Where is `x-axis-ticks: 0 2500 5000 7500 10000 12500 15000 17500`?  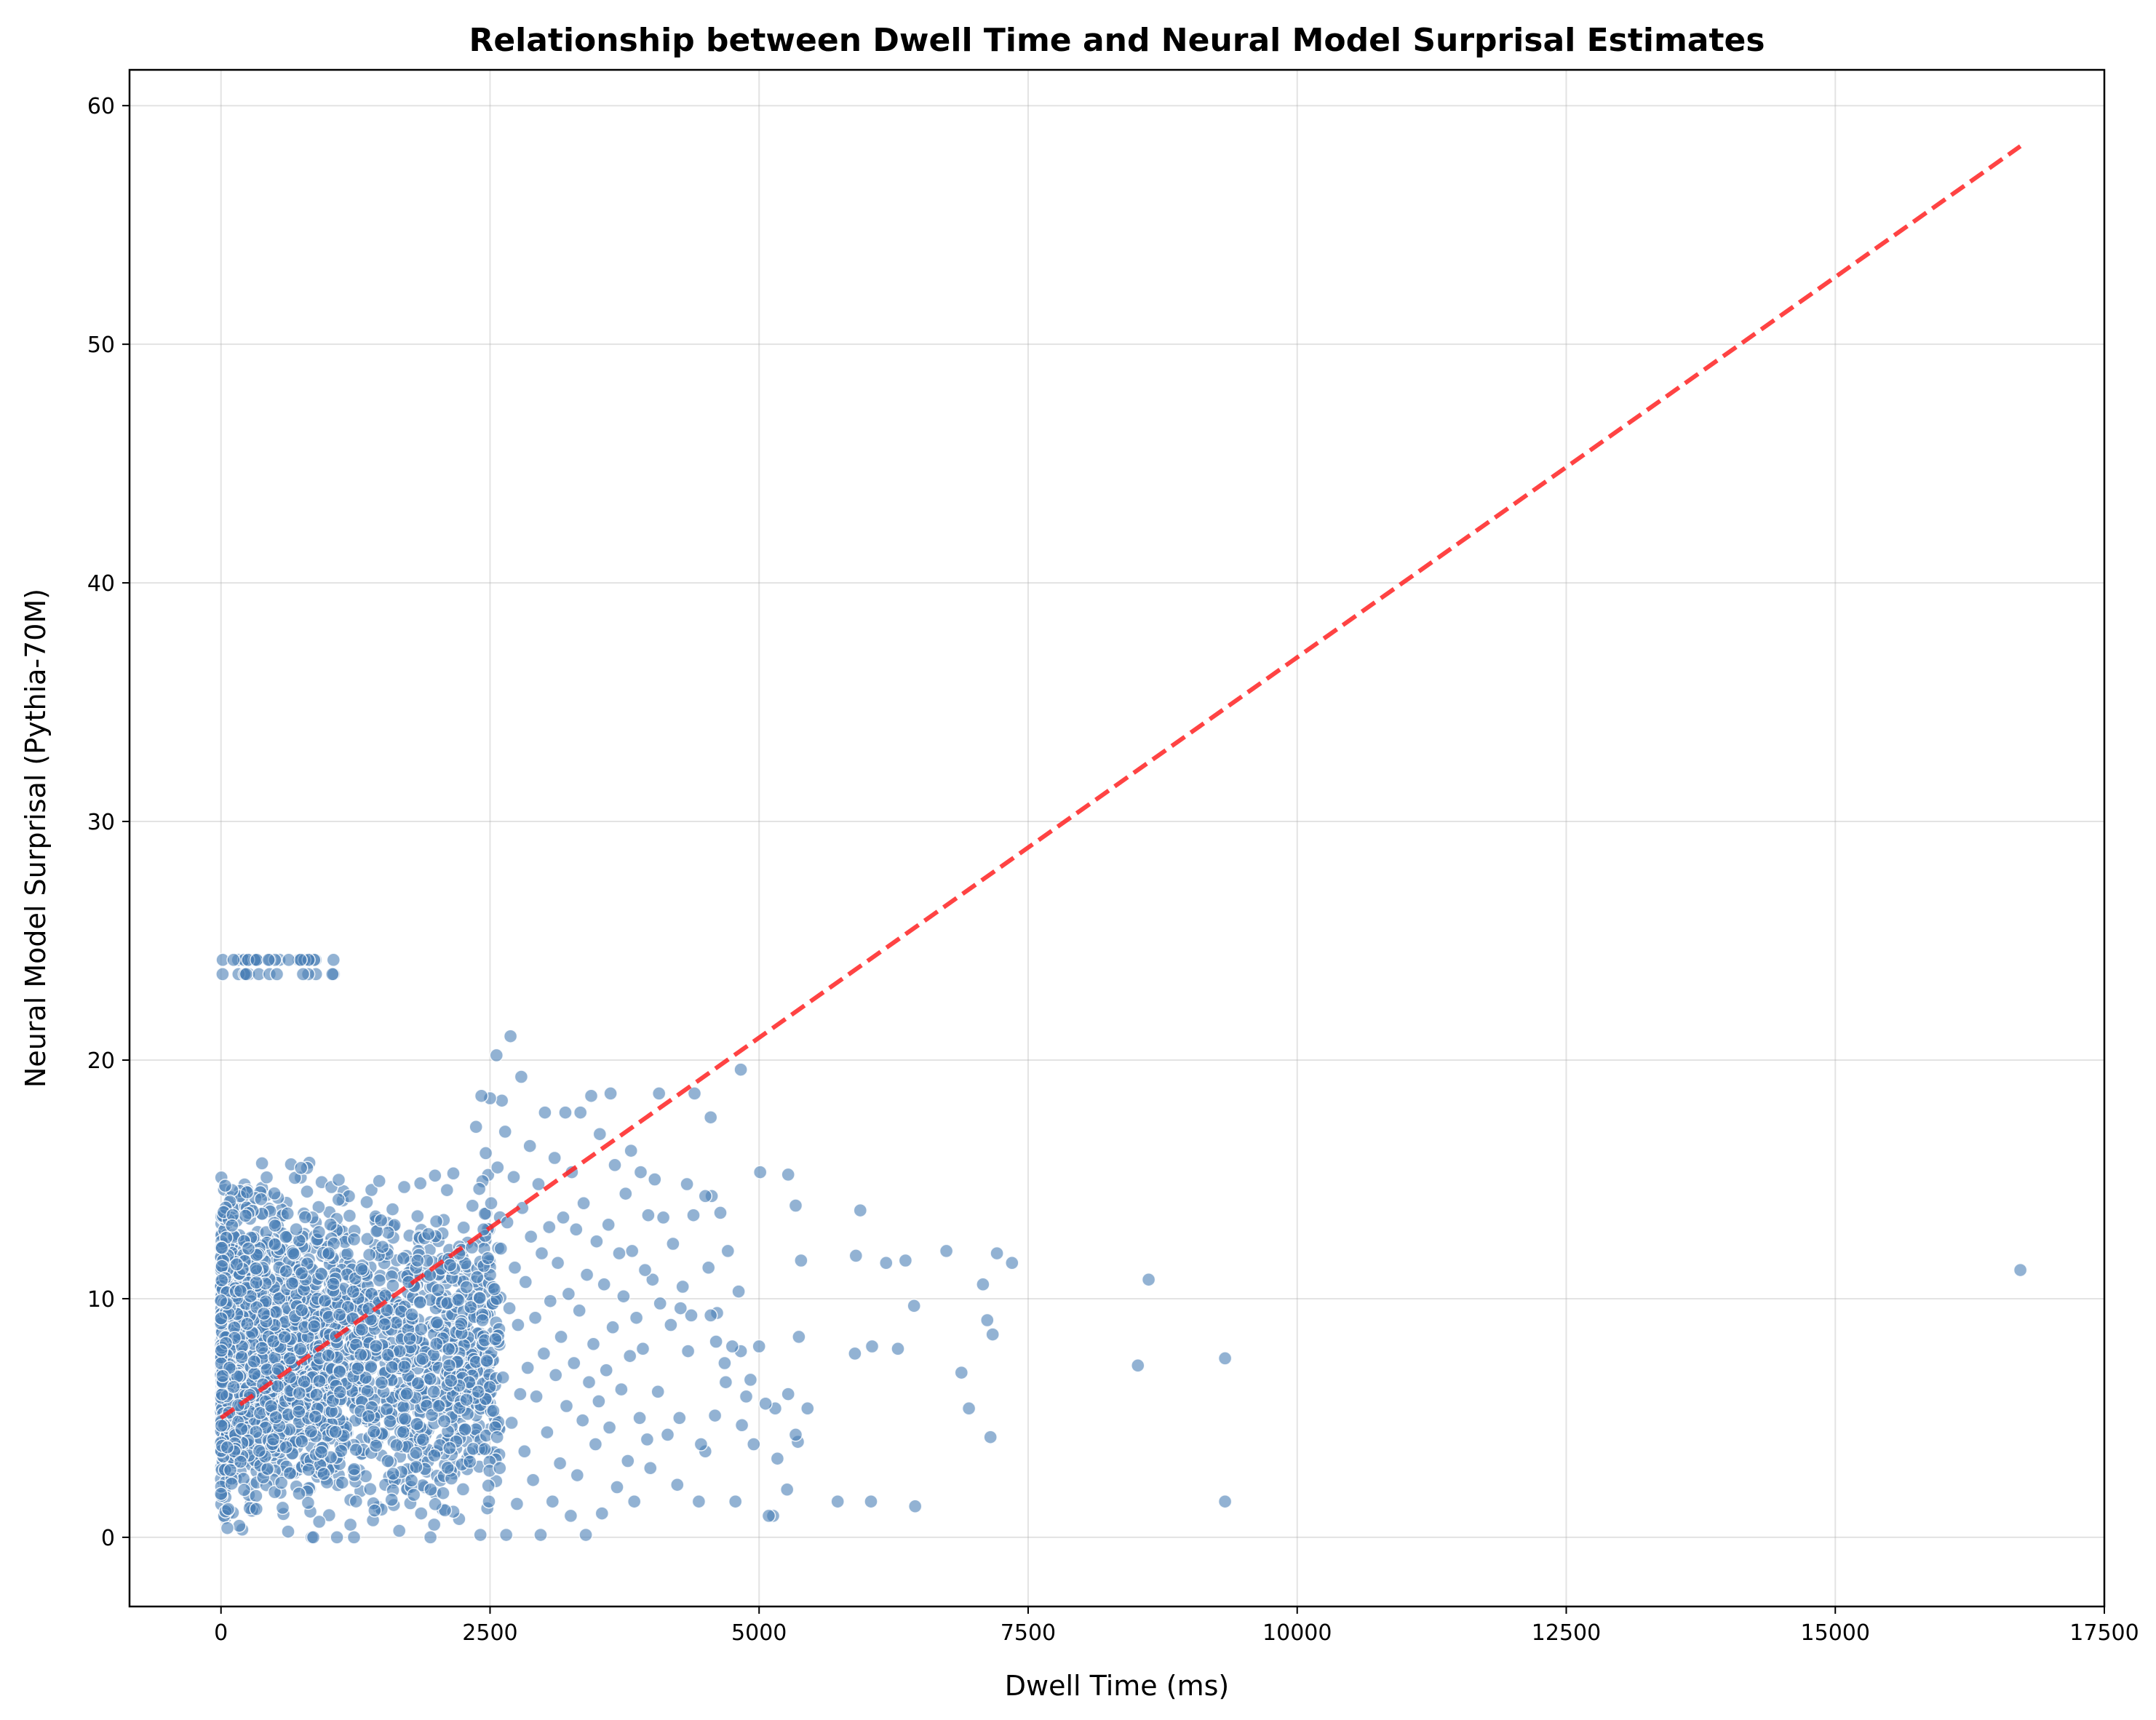 x-axis-ticks: 0 2500 5000 7500 10000 12500 15000 17500 is located at coordinates (1176, 1626).